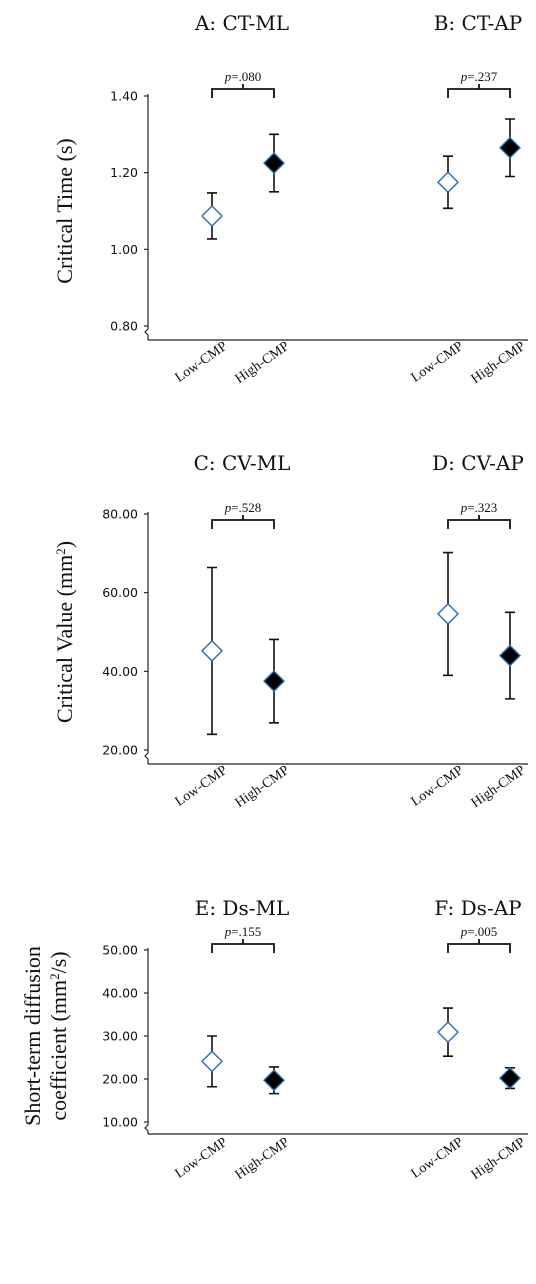 The width and height of the screenshot is (536, 1284). Describe the element at coordinates (486, 76) in the screenshot. I see `p-value: .237` at that location.